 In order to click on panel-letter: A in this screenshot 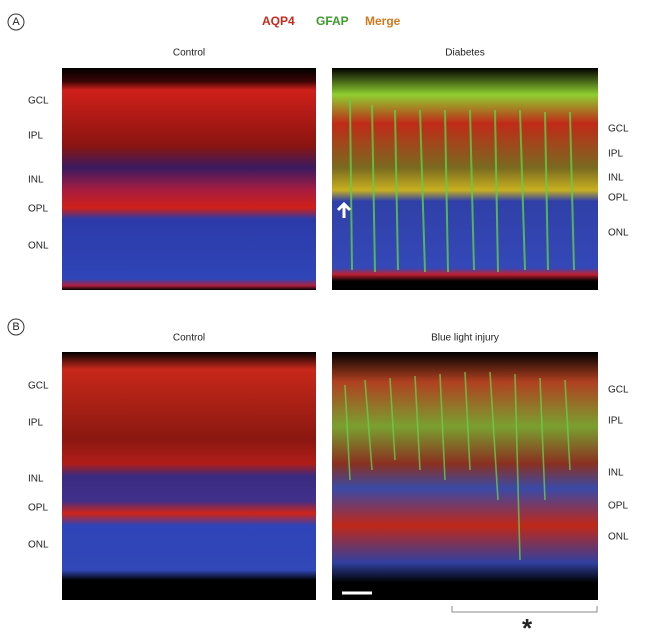, I will do `click(16, 22)`.